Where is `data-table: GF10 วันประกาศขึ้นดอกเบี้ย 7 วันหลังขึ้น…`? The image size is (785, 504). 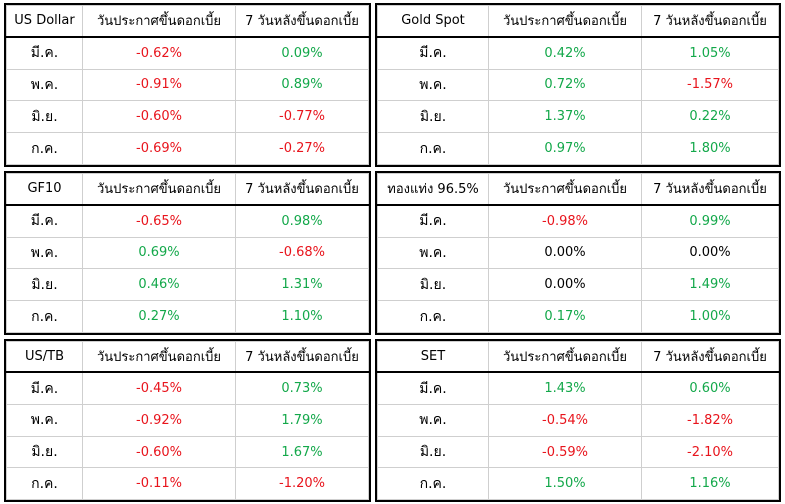
data-table: GF10 วันประกาศขึ้นดอกเบี้ย 7 วันหลังขึ้น… is located at coordinates (187, 252).